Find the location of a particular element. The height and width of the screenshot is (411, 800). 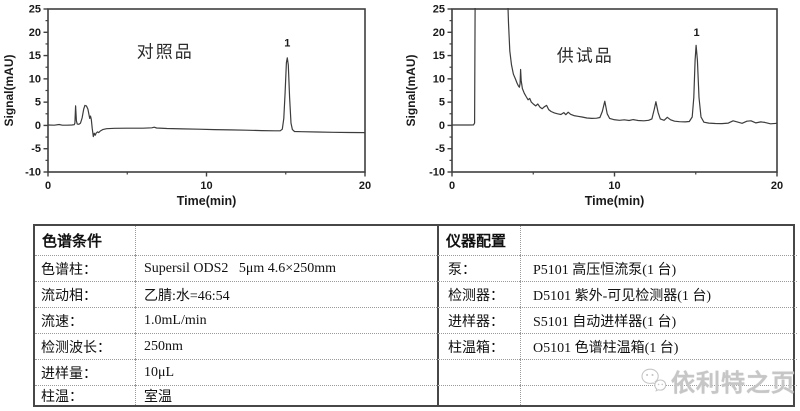

condition-label: 流速： is located at coordinates (85, 320).